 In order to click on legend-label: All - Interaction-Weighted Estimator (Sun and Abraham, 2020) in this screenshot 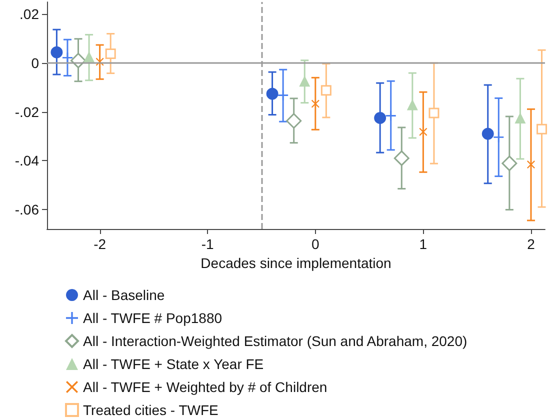, I will do `click(275, 341)`.